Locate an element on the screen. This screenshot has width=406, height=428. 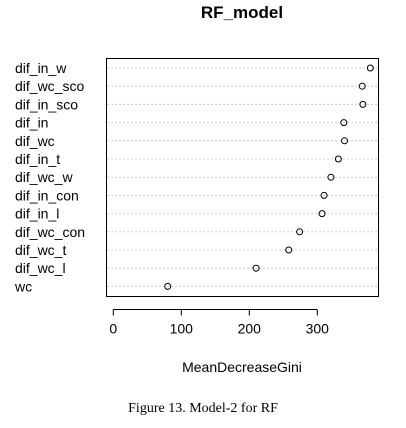
x-axis-label: MeanDecreaseGini is located at coordinates (242, 367).